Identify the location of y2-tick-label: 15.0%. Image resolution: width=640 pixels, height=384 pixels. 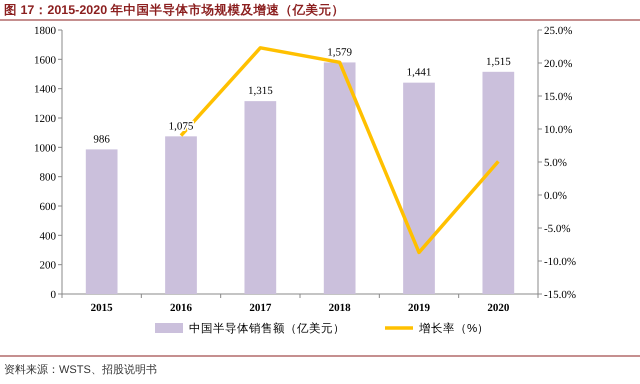
(558, 97).